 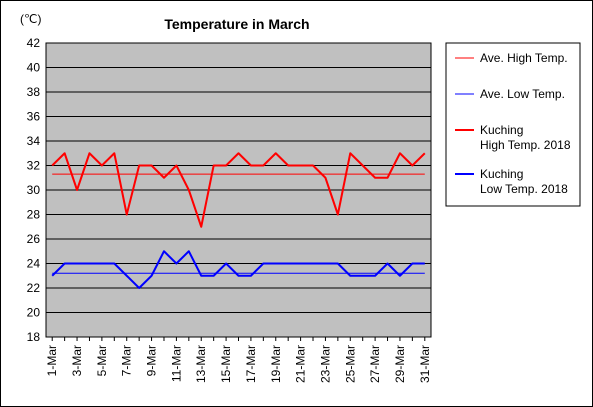 I want to click on x-tick-label: 5-Mar, so click(x=102, y=360).